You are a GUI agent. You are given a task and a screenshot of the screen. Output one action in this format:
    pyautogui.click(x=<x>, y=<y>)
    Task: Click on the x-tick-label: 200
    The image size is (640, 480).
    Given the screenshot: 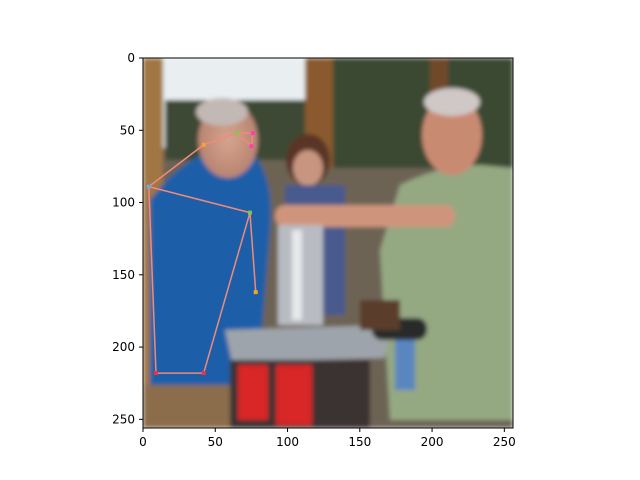 What is the action you would take?
    pyautogui.click(x=432, y=442)
    